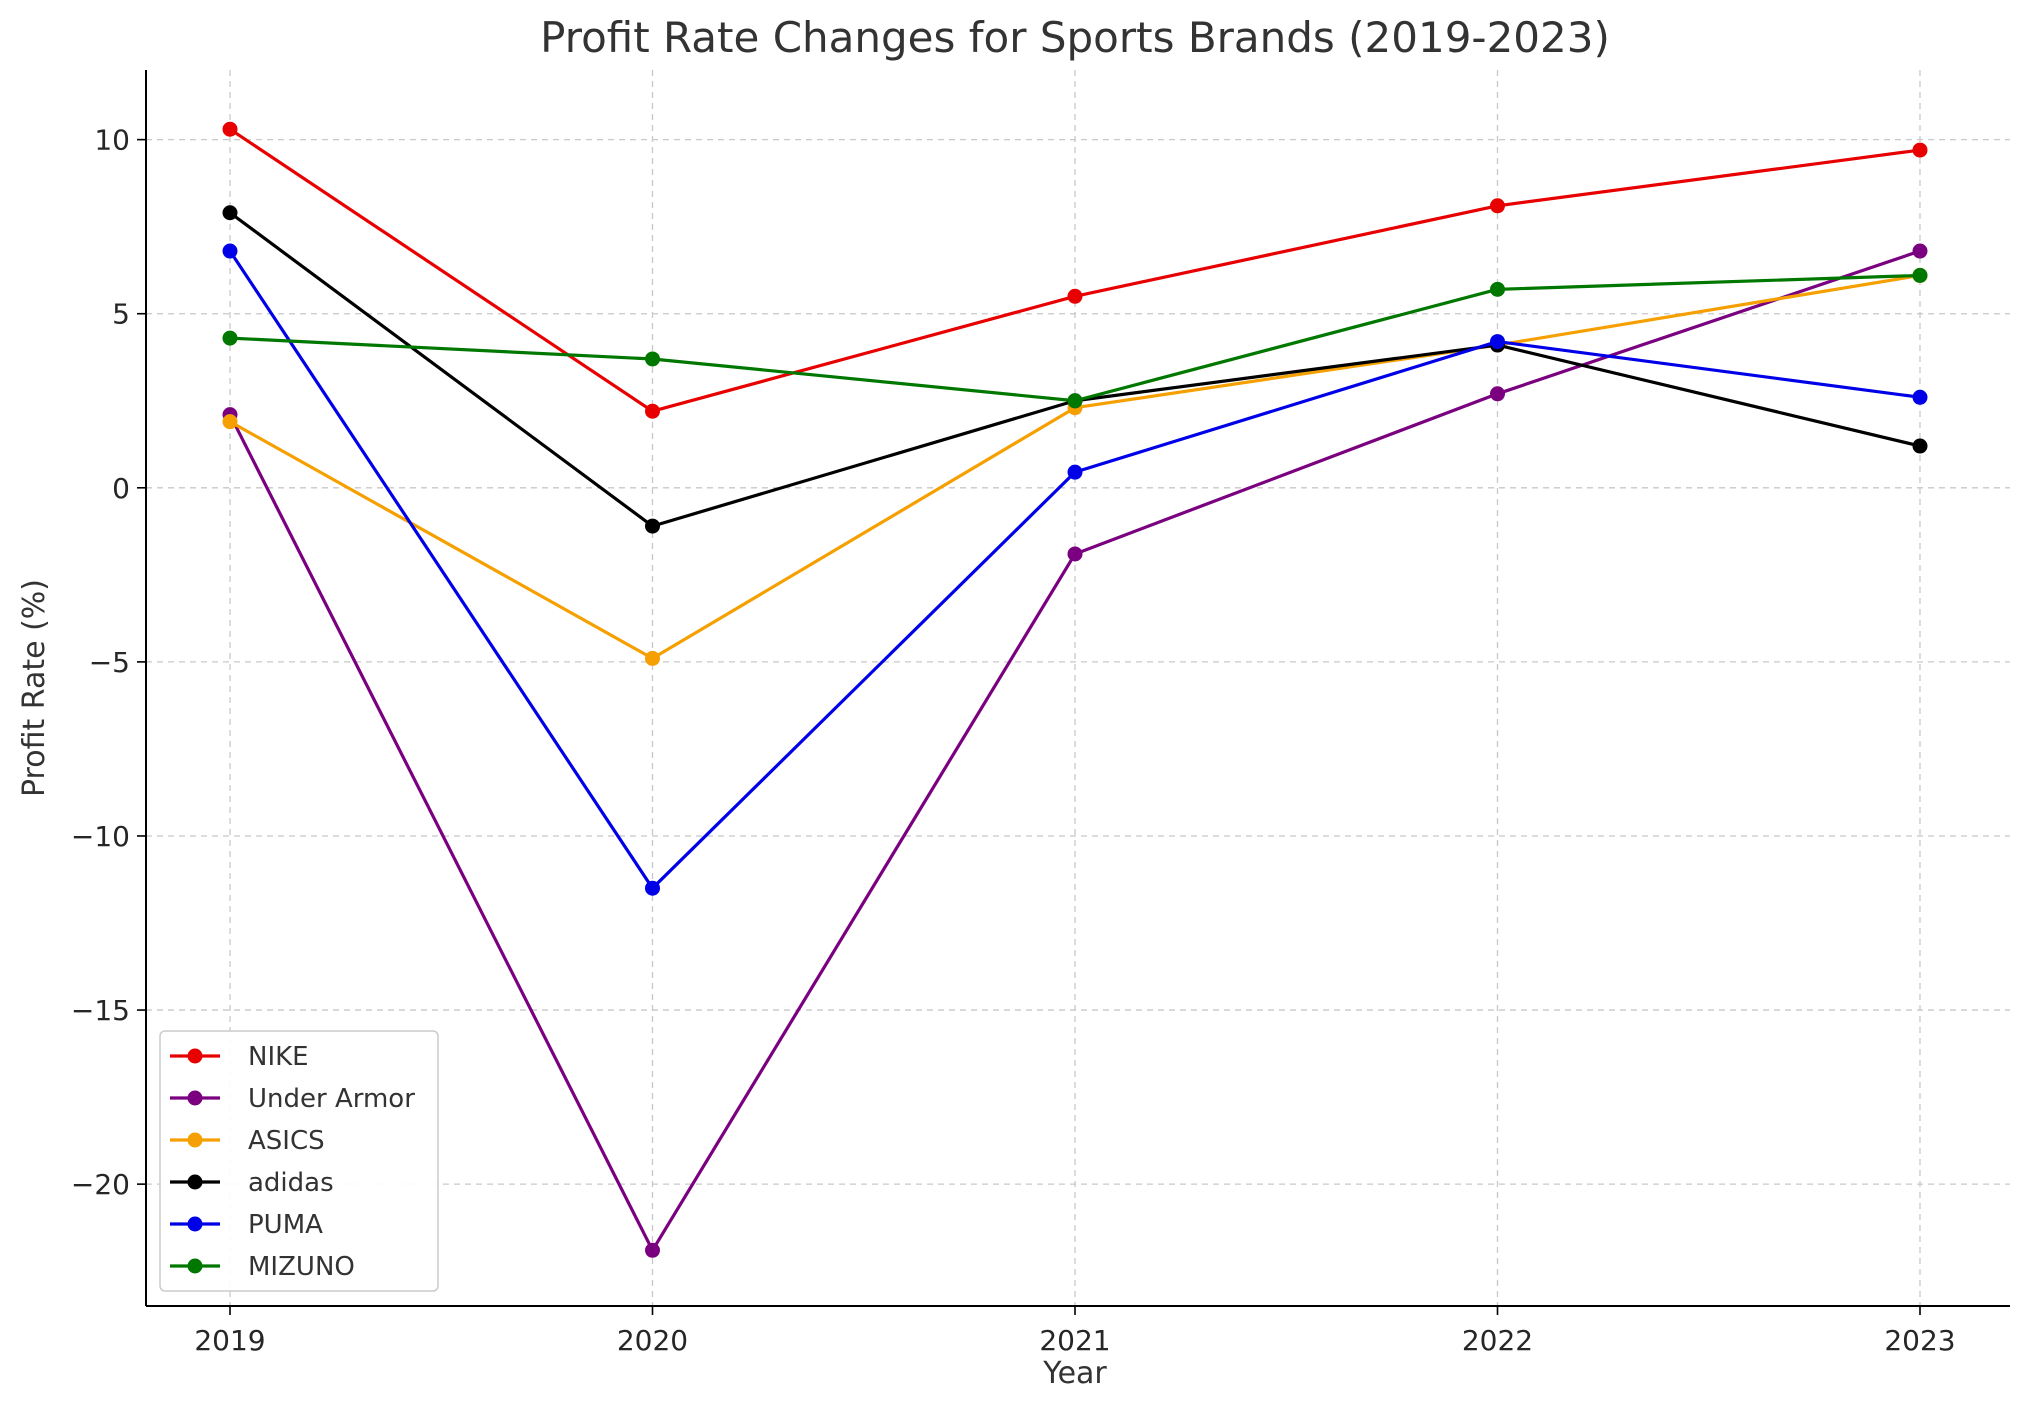 The image size is (2024, 1409). Describe the element at coordinates (239, 1057) in the screenshot. I see `legend-item-nike: NIKE` at that location.